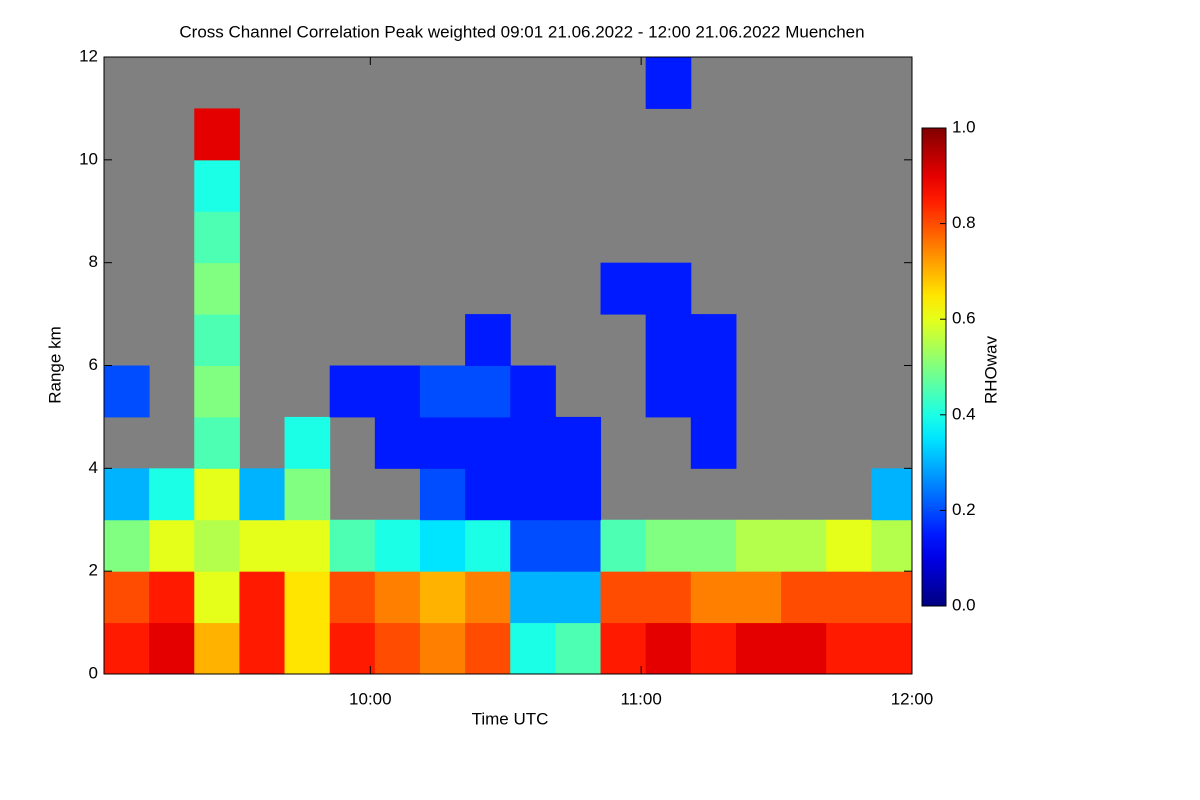 The width and height of the screenshot is (1200, 800). Describe the element at coordinates (934, 367) in the screenshot. I see `colorbar` at that location.